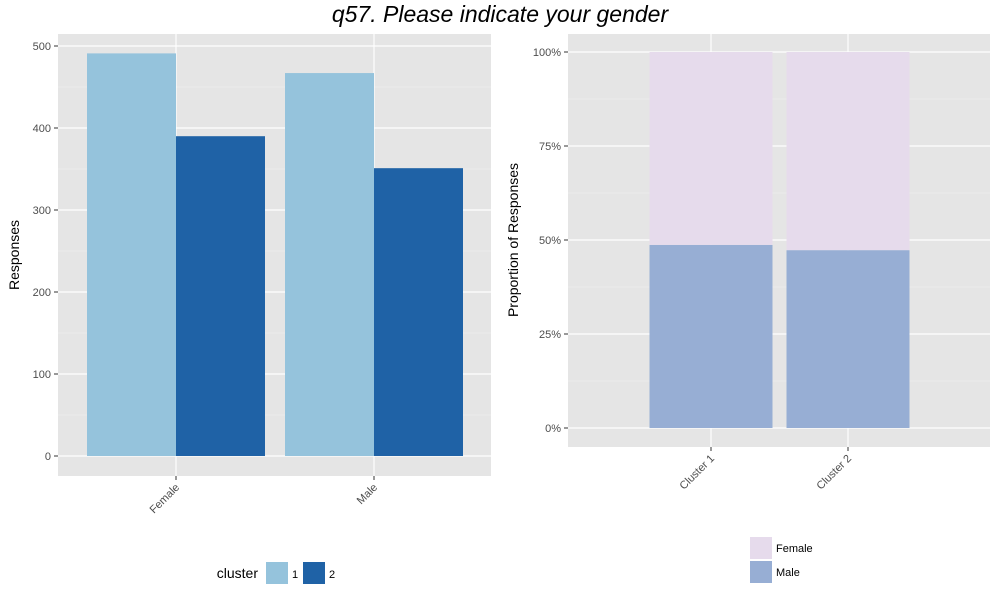 The width and height of the screenshot is (1000, 600). What do you see at coordinates (165, 499) in the screenshot?
I see `left-x-tick-label: Female` at bounding box center [165, 499].